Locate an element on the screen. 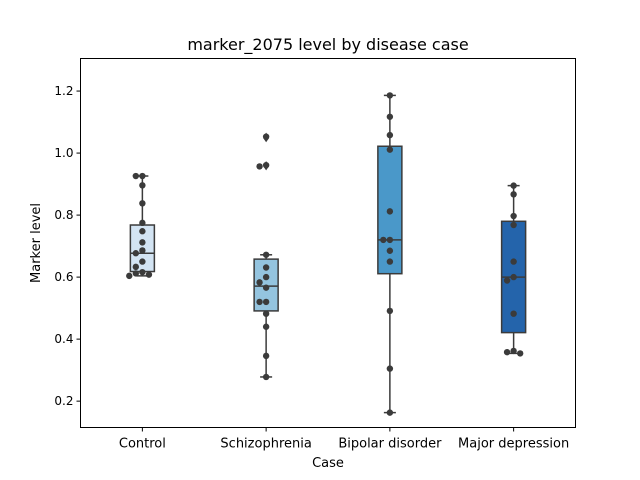  x-tick-label: Schizophrenia is located at coordinates (265, 444).